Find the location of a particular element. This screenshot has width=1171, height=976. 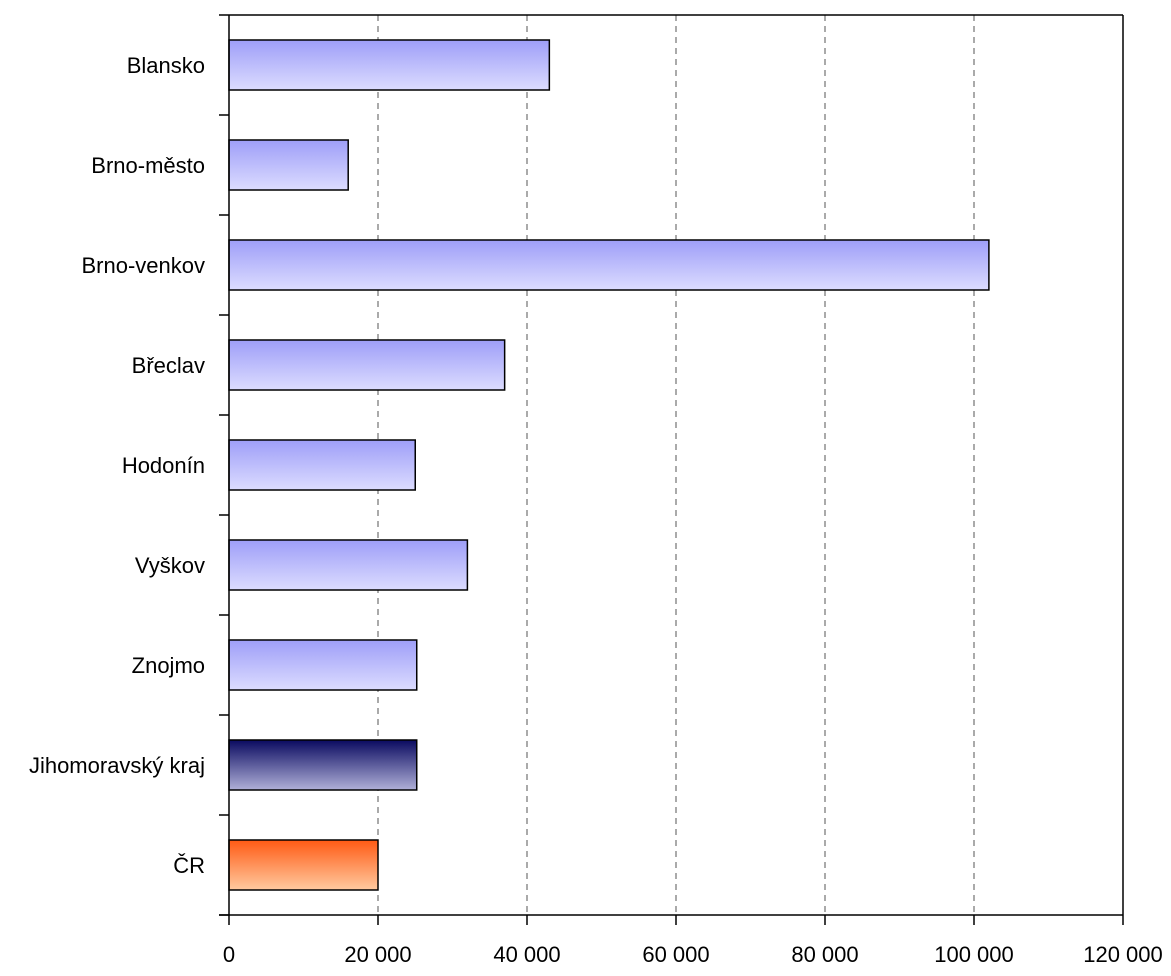

category-label: Blansko is located at coordinates (166, 65).